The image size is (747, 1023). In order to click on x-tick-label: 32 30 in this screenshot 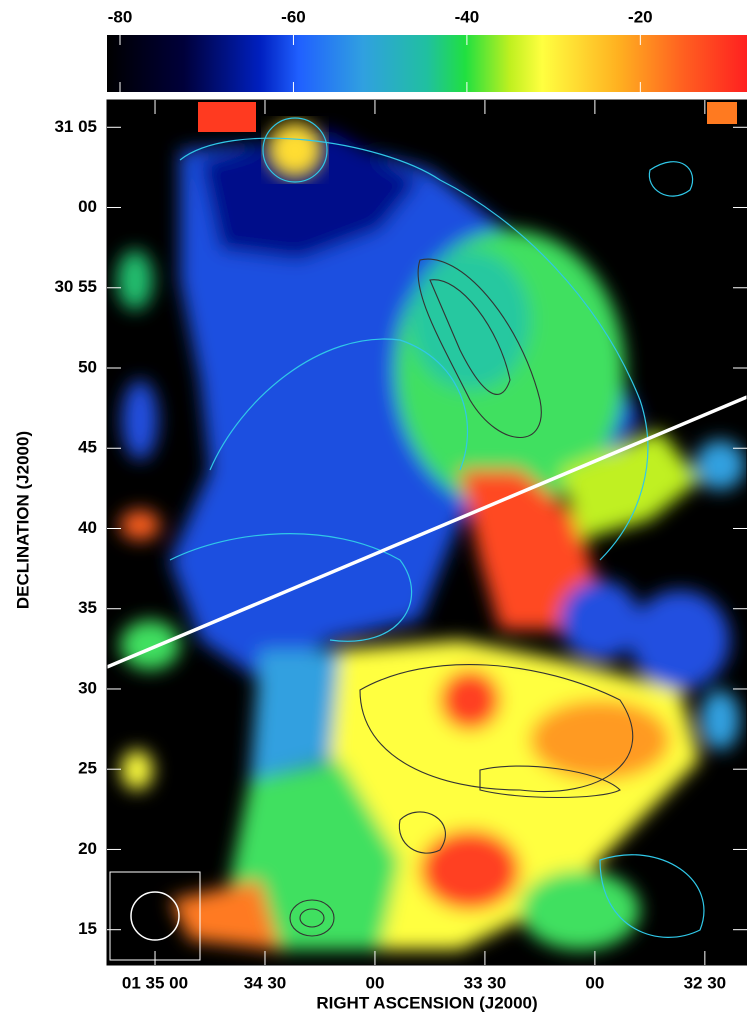, I will do `click(705, 982)`.